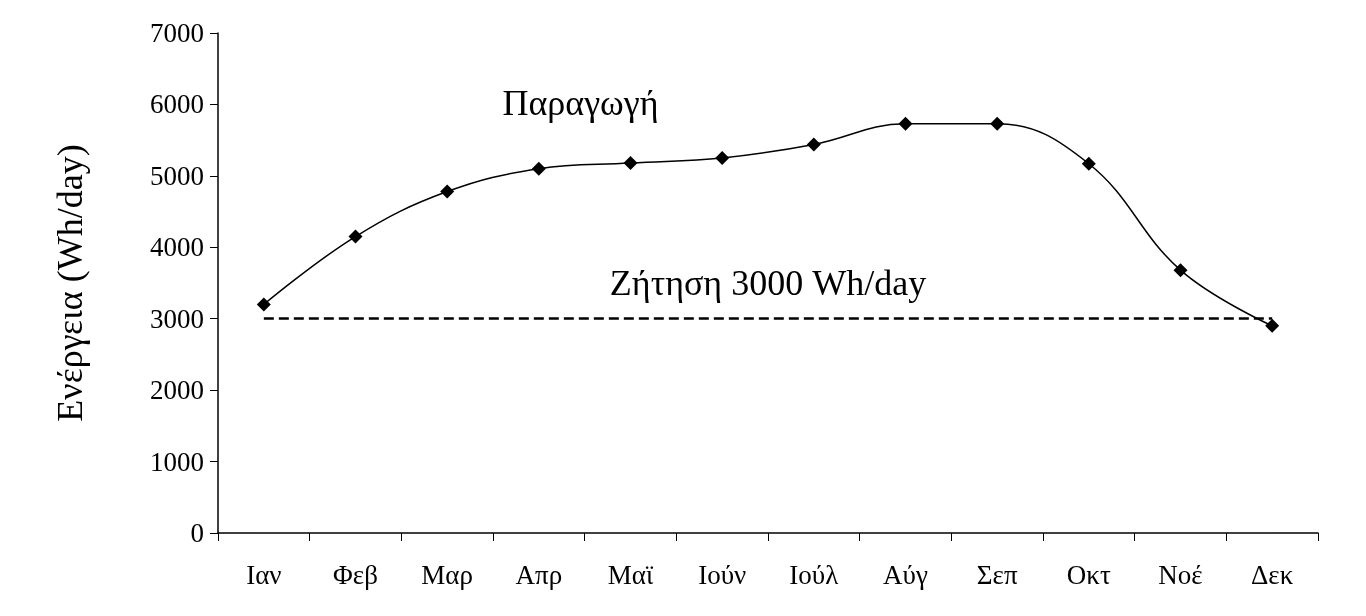  Describe the element at coordinates (997, 574) in the screenshot. I see `x-tick-label: Σεπ` at that location.